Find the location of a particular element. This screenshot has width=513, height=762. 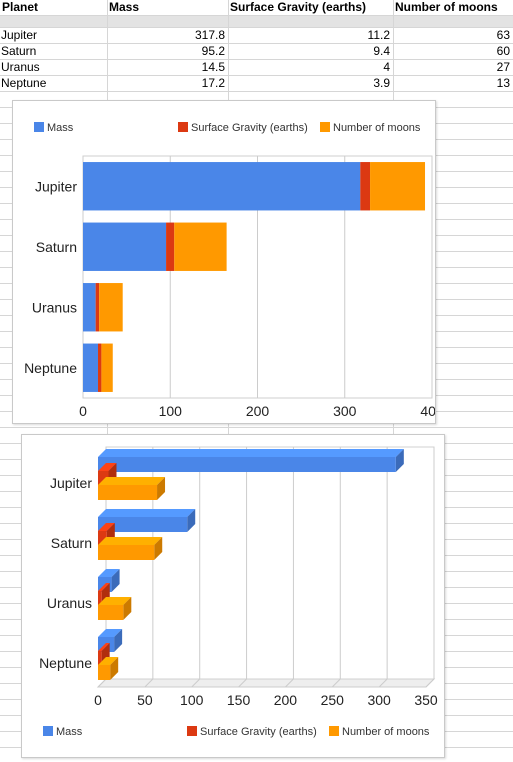

cell-moons: 13 is located at coordinates (503, 83).